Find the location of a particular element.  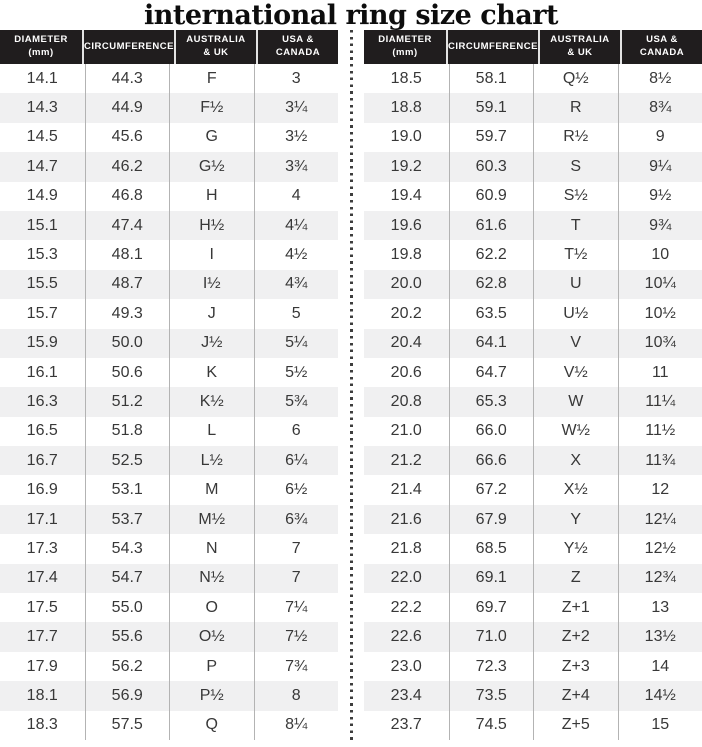

table-row: 17.3 54.3 N 7 is located at coordinates (169, 549).